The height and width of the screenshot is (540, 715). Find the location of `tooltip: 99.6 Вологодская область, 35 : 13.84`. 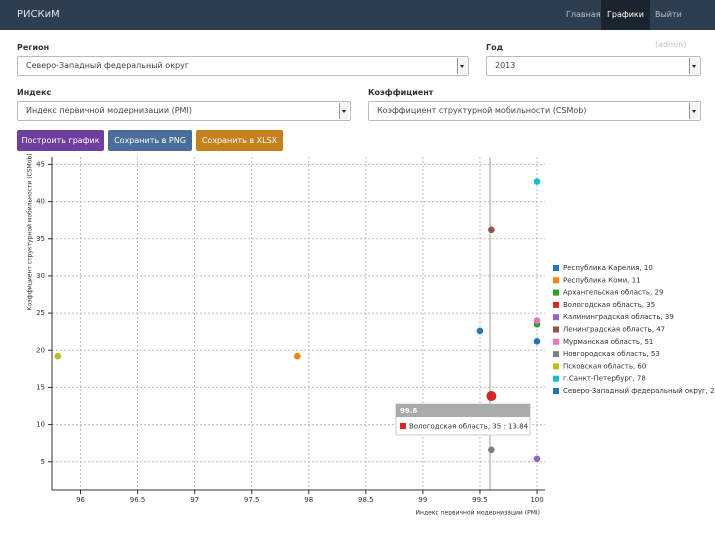

tooltip: 99.6 Вологодская область, 35 : 13.84 is located at coordinates (463, 419).